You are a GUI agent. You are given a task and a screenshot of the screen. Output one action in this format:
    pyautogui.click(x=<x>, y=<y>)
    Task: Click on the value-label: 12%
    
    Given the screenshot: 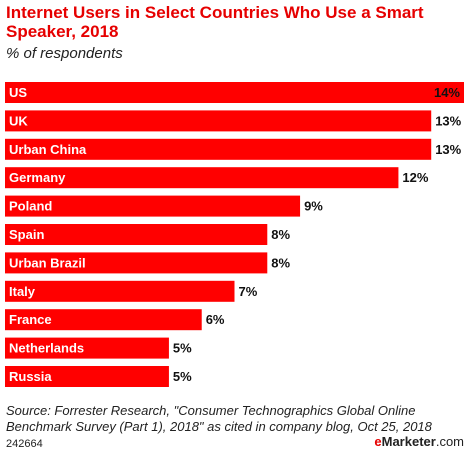 What is the action you would take?
    pyautogui.click(x=415, y=177)
    